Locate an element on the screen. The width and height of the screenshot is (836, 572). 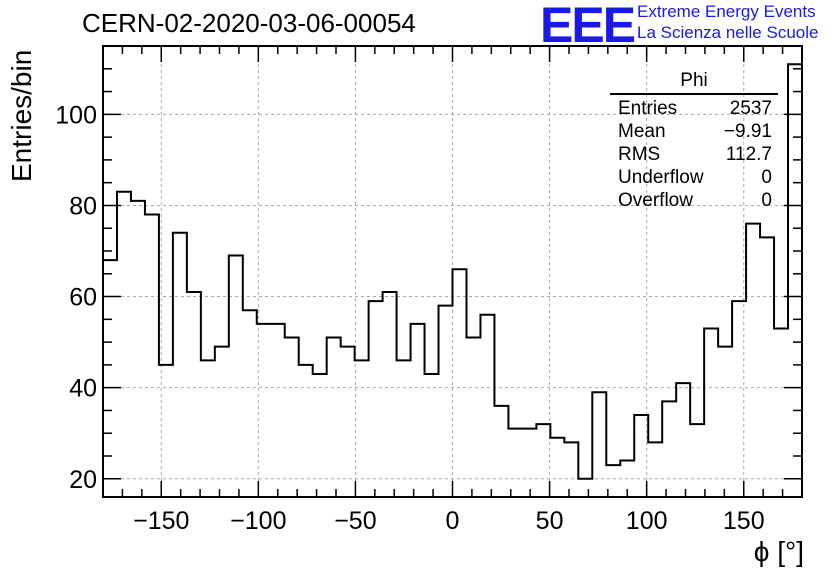
stats-label: RMS is located at coordinates (639, 154).